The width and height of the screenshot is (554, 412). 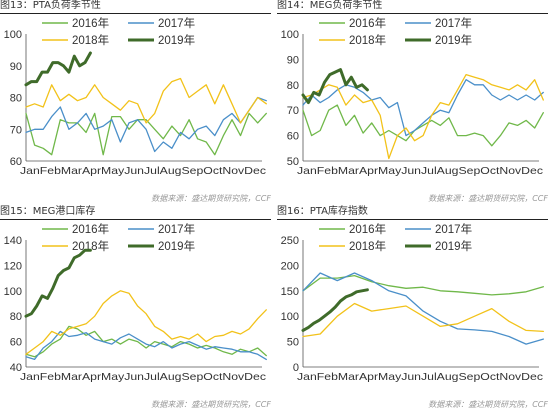 I want to click on y-tick-label: 40, so click(x=16, y=368).